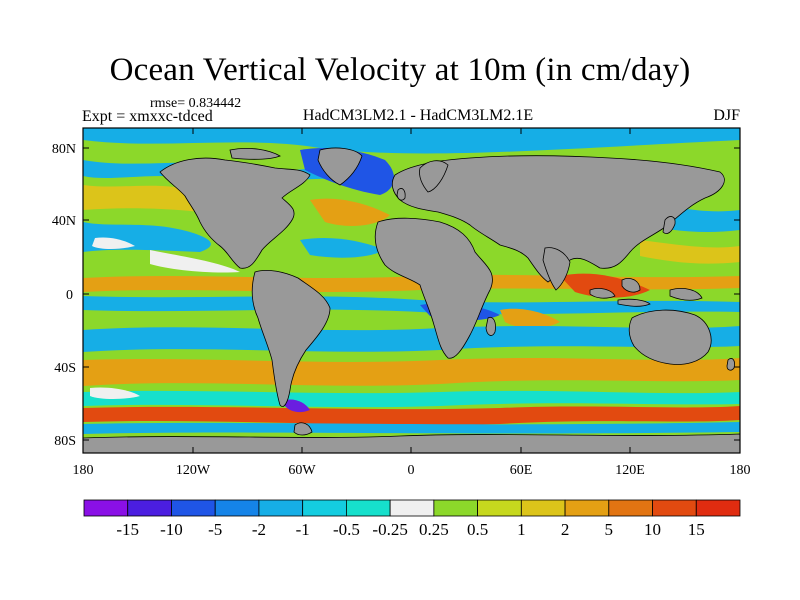  What do you see at coordinates (65, 368) in the screenshot?
I see `lat-label-40s: 40S` at bounding box center [65, 368].